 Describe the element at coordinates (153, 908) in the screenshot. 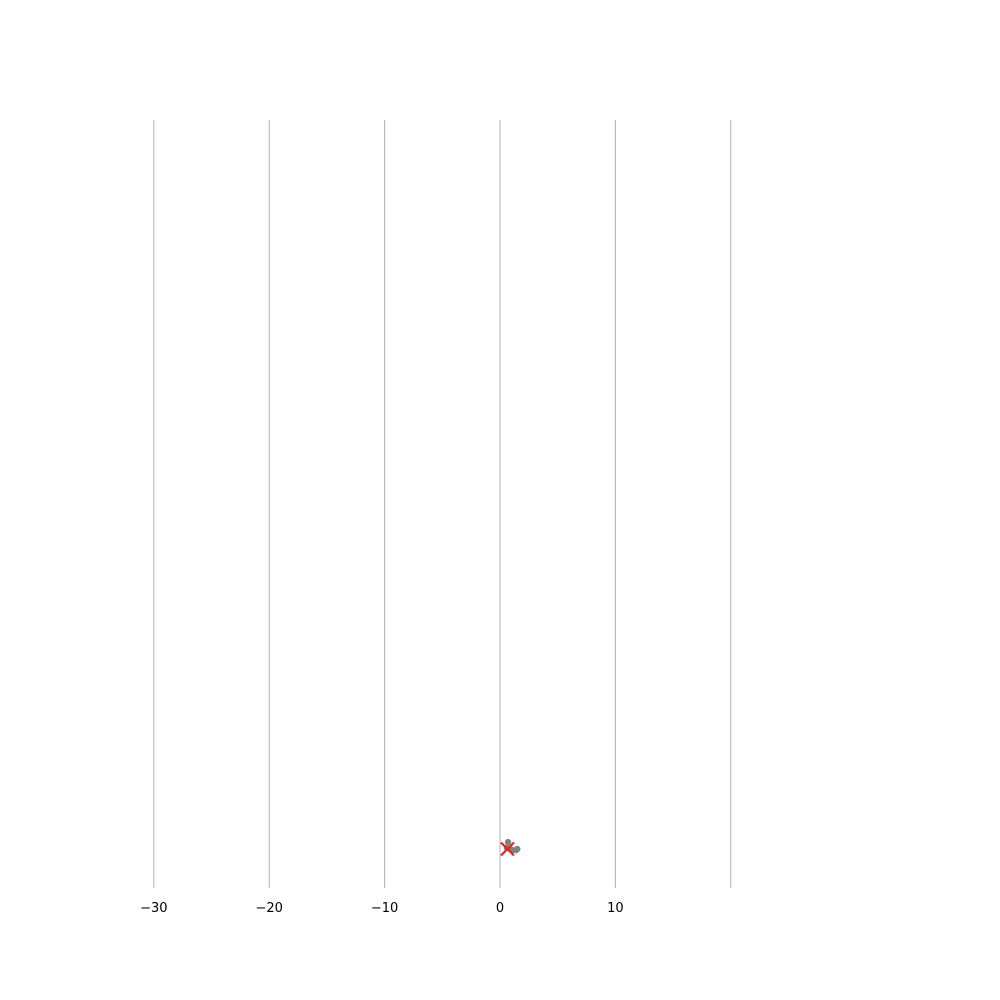

I see `x-tick-label-0: −30` at that location.